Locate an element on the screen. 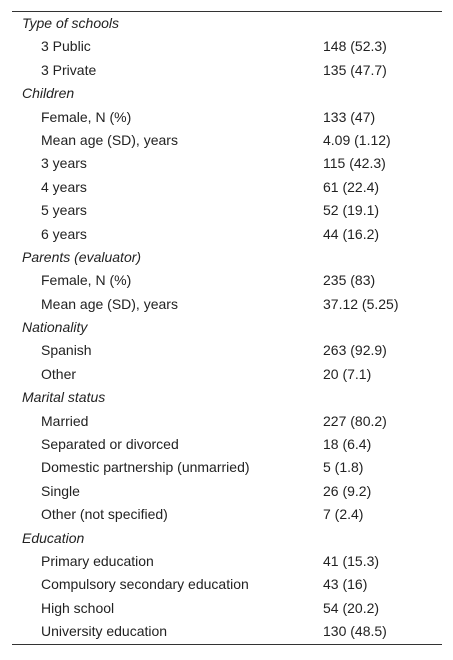 This screenshot has height=660, width=453. row-value: 43 (16) is located at coordinates (345, 584).